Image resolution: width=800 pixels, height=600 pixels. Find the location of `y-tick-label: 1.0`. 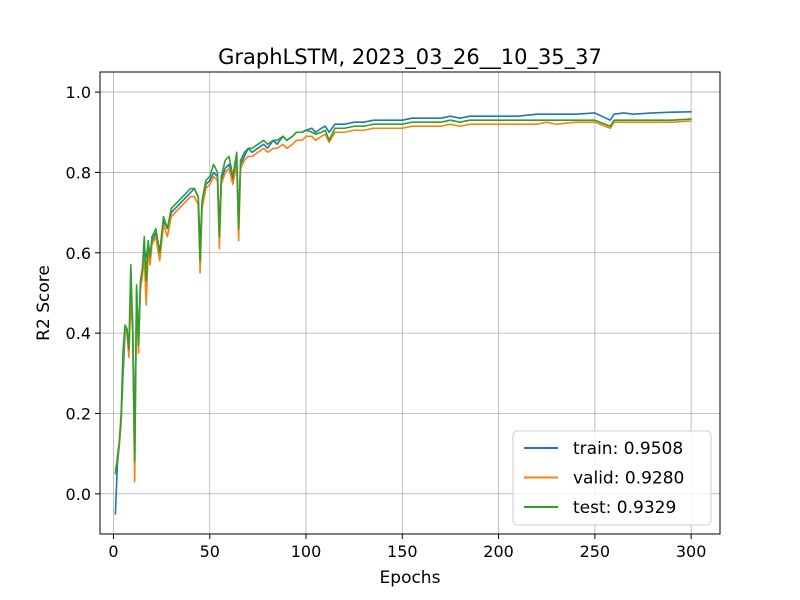

y-tick-label: 1.0 is located at coordinates (78, 92).